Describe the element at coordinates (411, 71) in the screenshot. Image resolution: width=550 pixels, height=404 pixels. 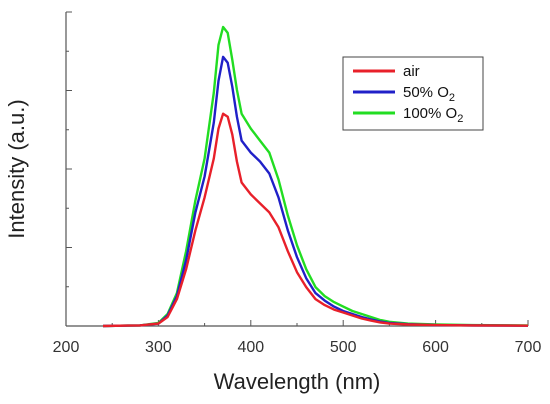
I see `legend-label: air` at that location.